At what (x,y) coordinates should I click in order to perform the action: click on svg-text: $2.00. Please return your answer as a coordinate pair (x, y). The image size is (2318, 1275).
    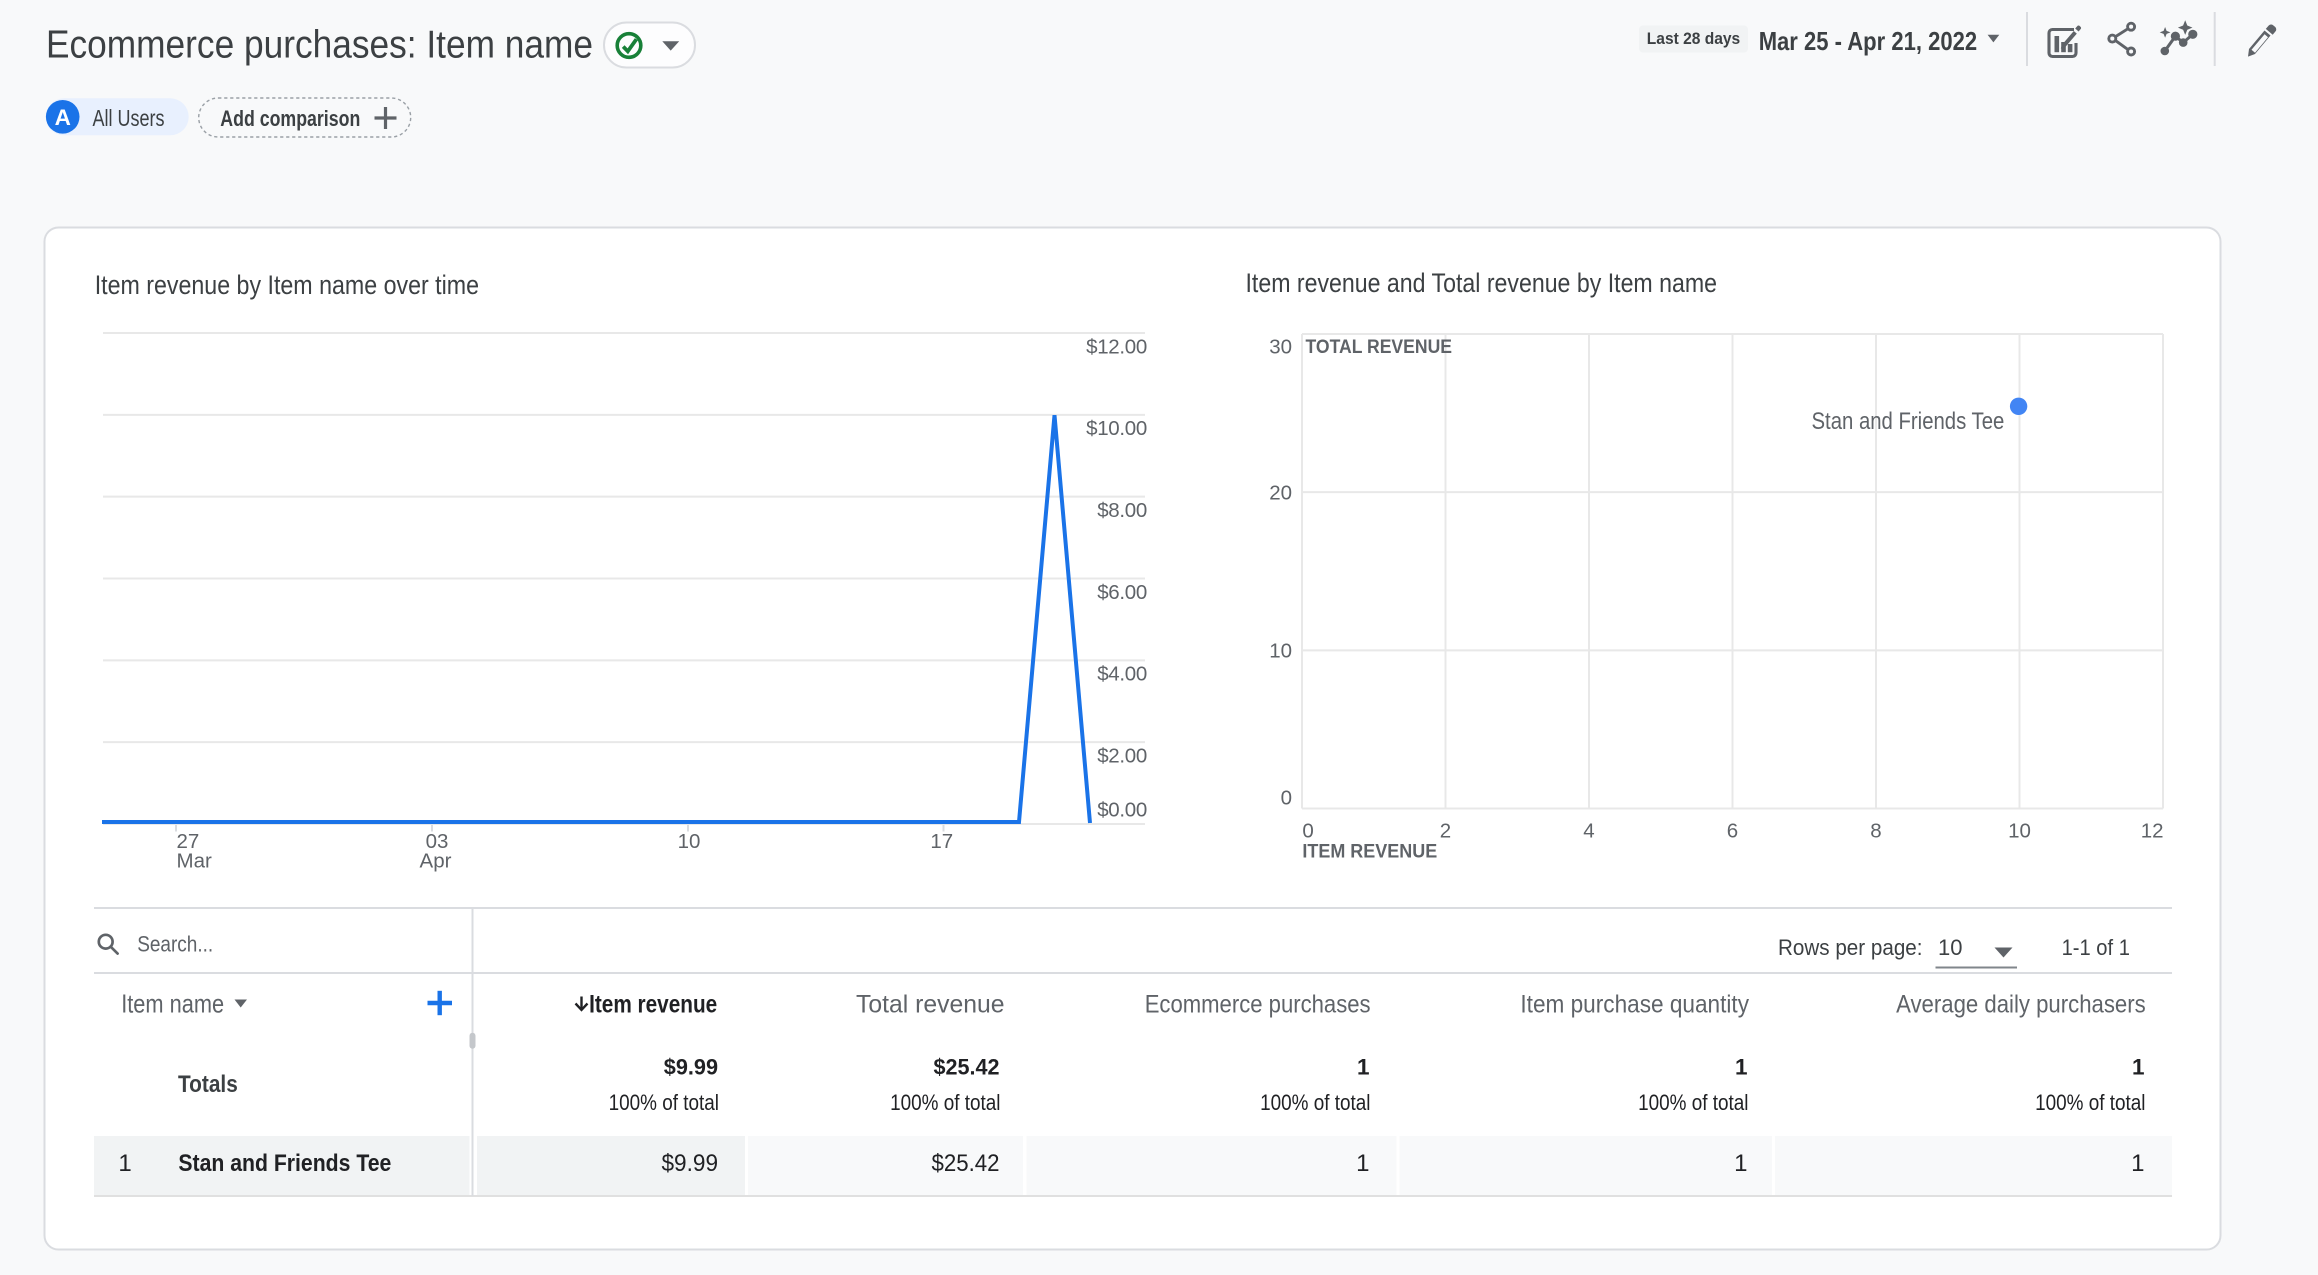
    Looking at the image, I should click on (1122, 755).